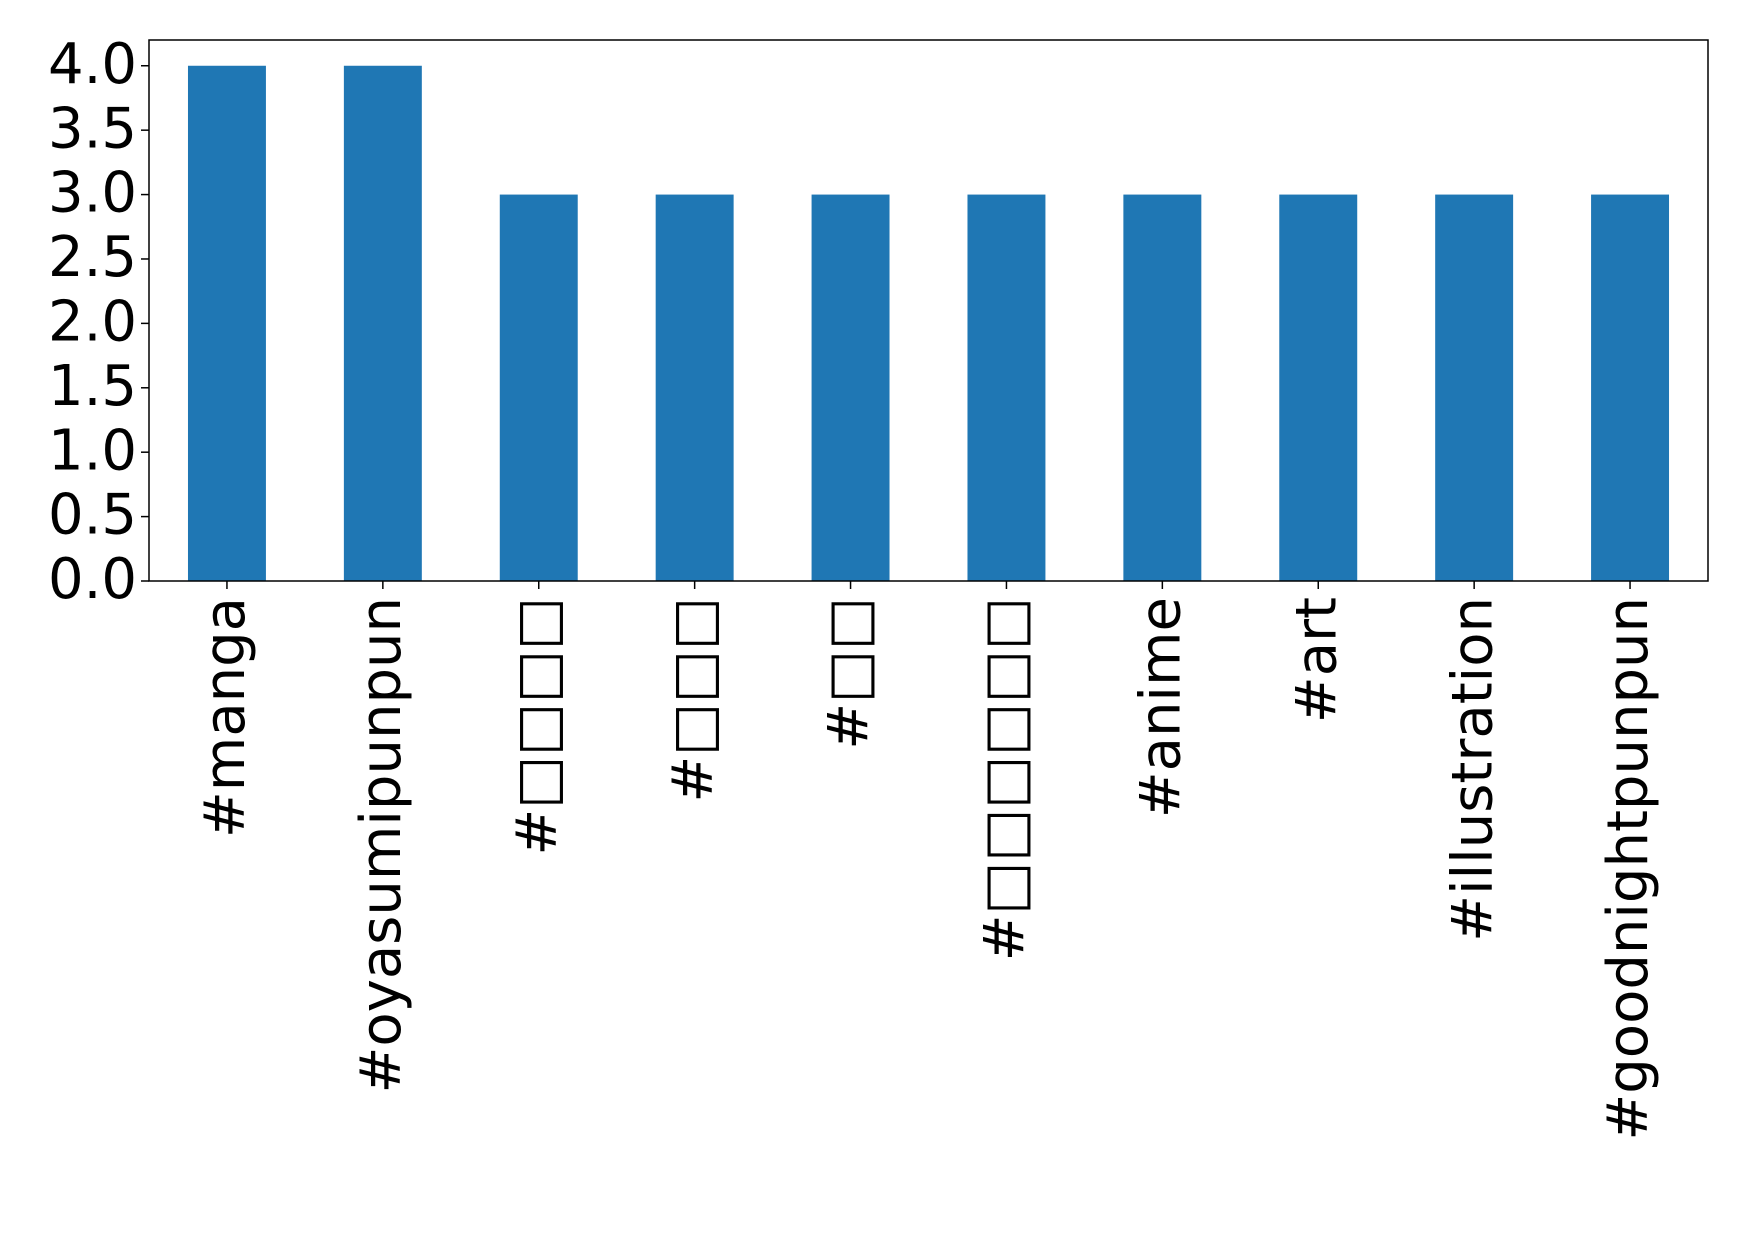 This screenshot has height=1234, width=1739. I want to click on y-tick-label: 0.5, so click(92, 515).